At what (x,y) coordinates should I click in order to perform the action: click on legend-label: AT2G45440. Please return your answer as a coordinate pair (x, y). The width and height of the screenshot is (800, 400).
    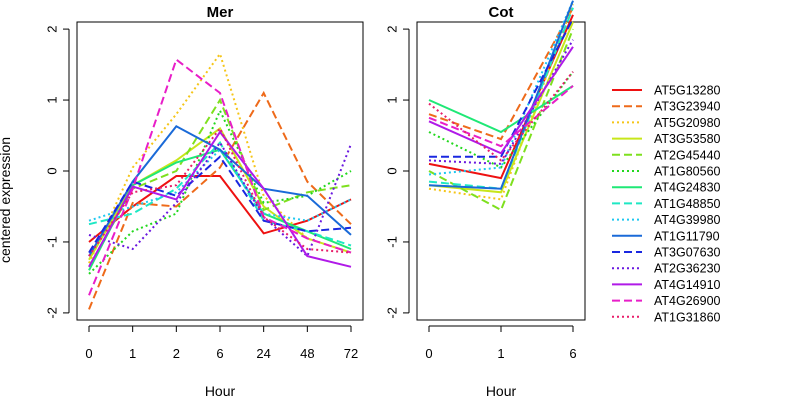
    Looking at the image, I should click on (687, 155).